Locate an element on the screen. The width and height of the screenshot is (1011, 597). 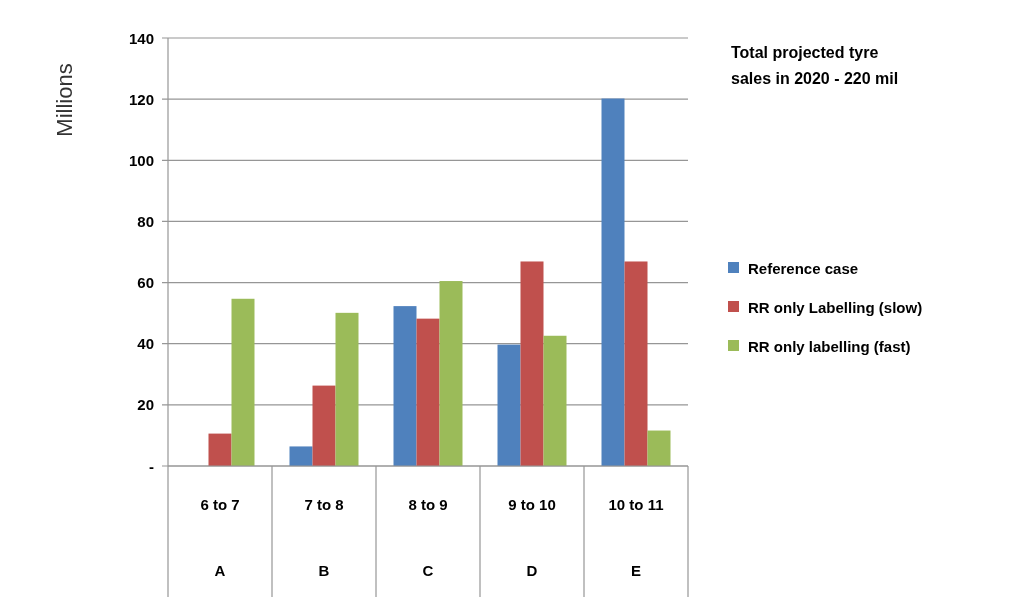
y-tick-label: 40 is located at coordinates (145, 344).